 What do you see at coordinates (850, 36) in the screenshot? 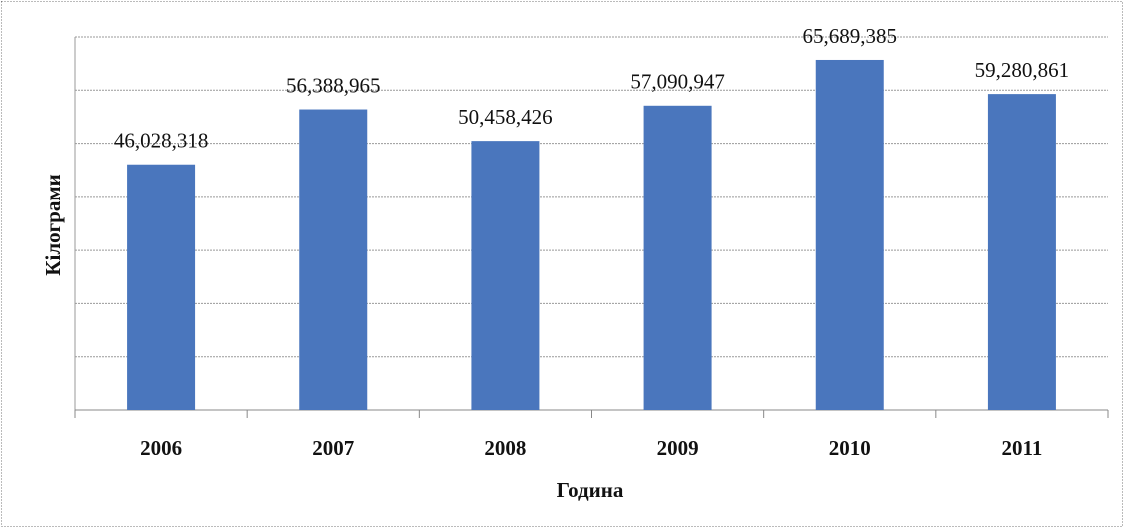
I see `data-label: 65,689,385` at bounding box center [850, 36].